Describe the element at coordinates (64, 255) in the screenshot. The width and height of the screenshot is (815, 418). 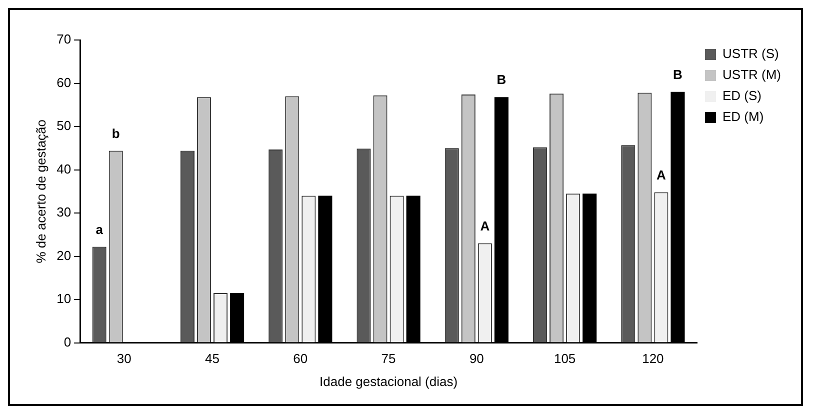
I see `y-tick-label: 20` at that location.